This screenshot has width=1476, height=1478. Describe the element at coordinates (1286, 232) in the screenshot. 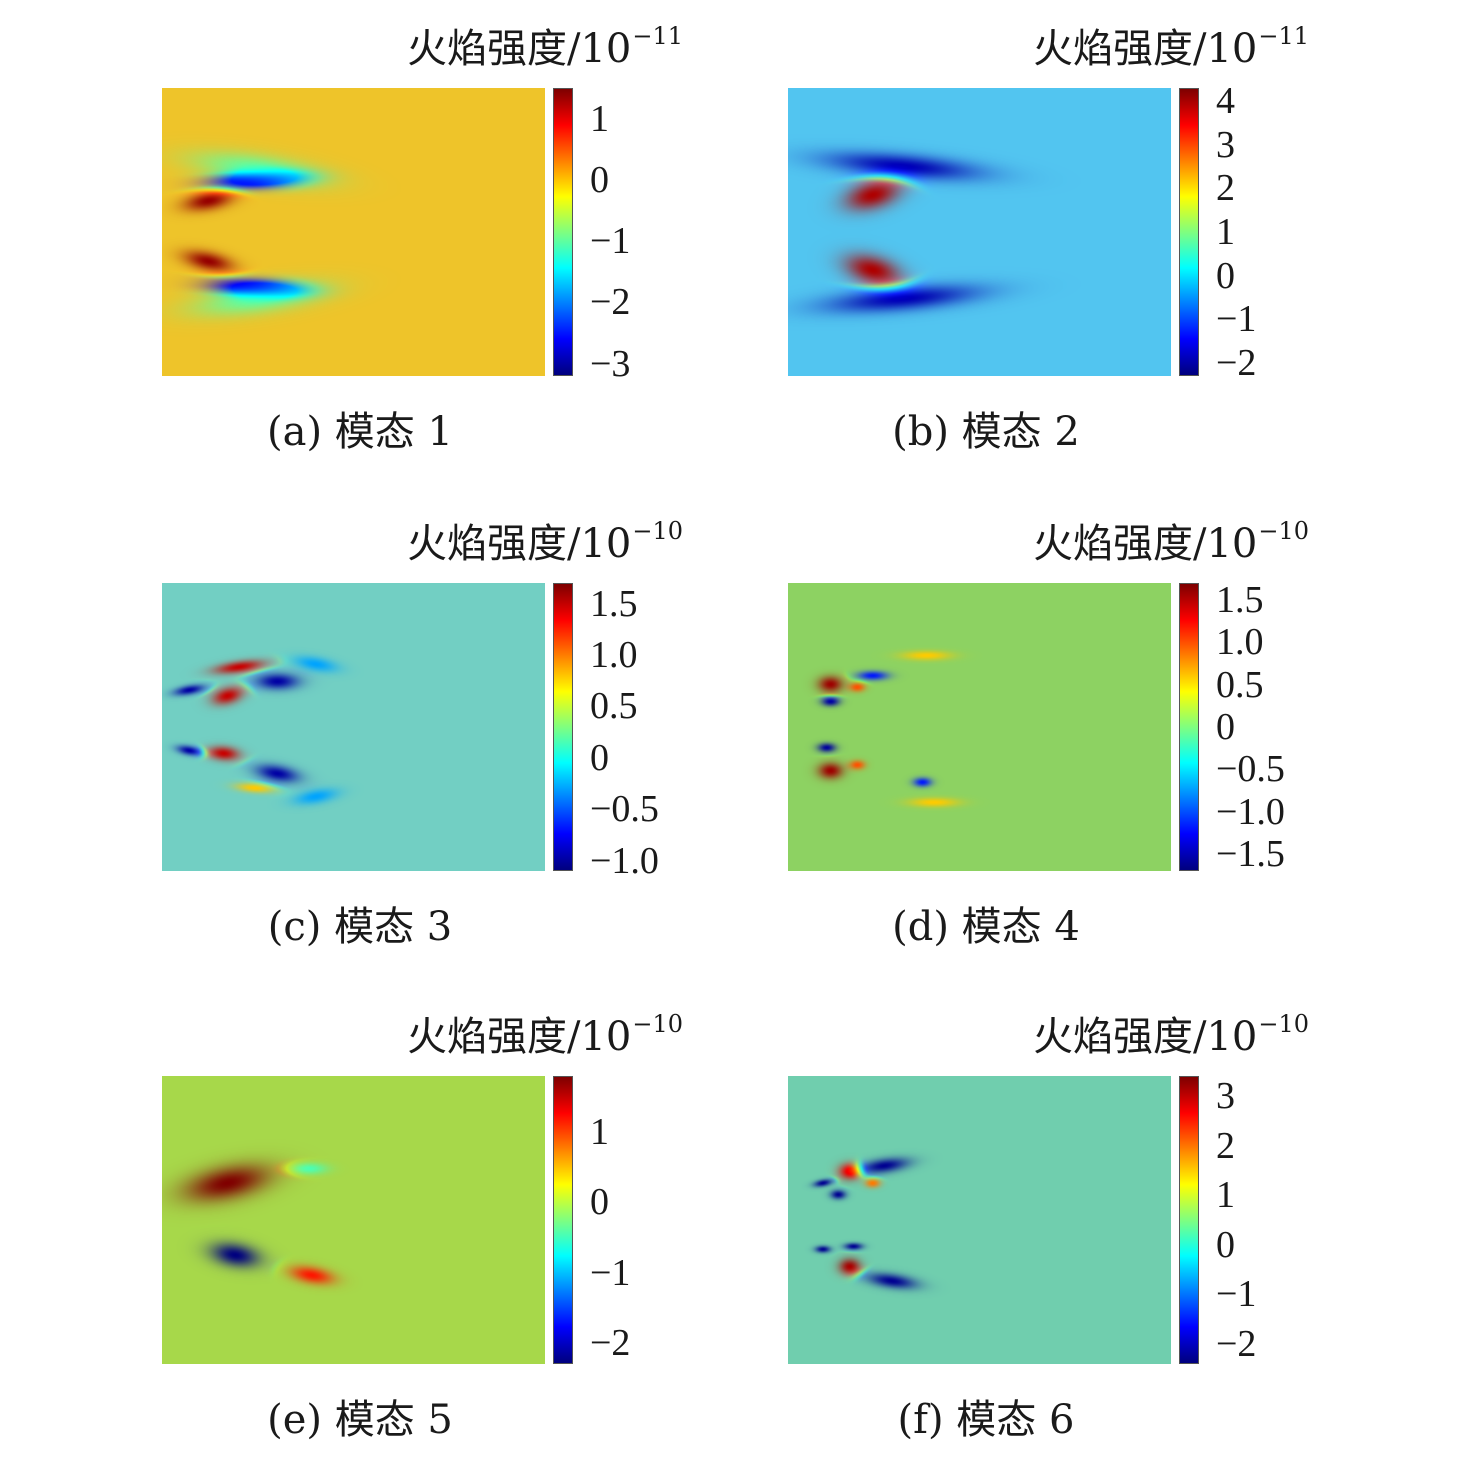

I see `colorbar-ticks: 4 3 2 1 0 −1 −2` at that location.